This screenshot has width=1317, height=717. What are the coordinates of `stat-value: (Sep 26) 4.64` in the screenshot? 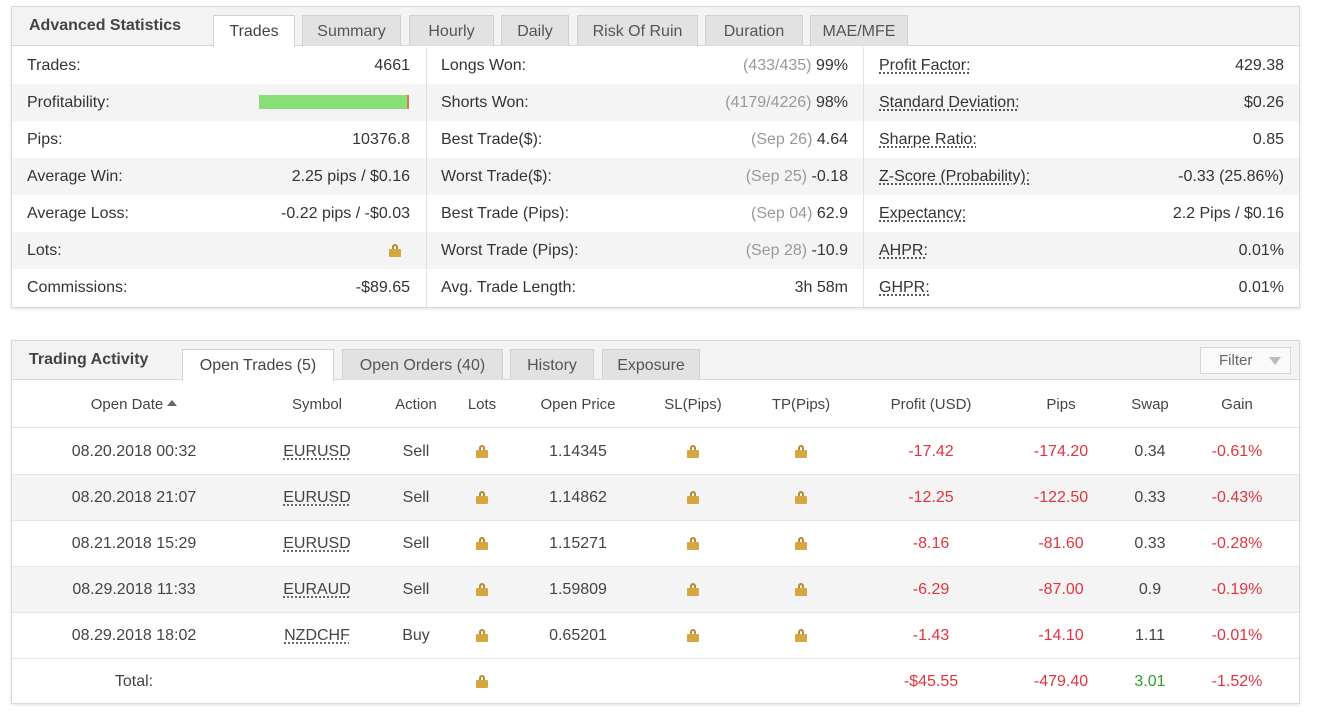 It's located at (799, 139).